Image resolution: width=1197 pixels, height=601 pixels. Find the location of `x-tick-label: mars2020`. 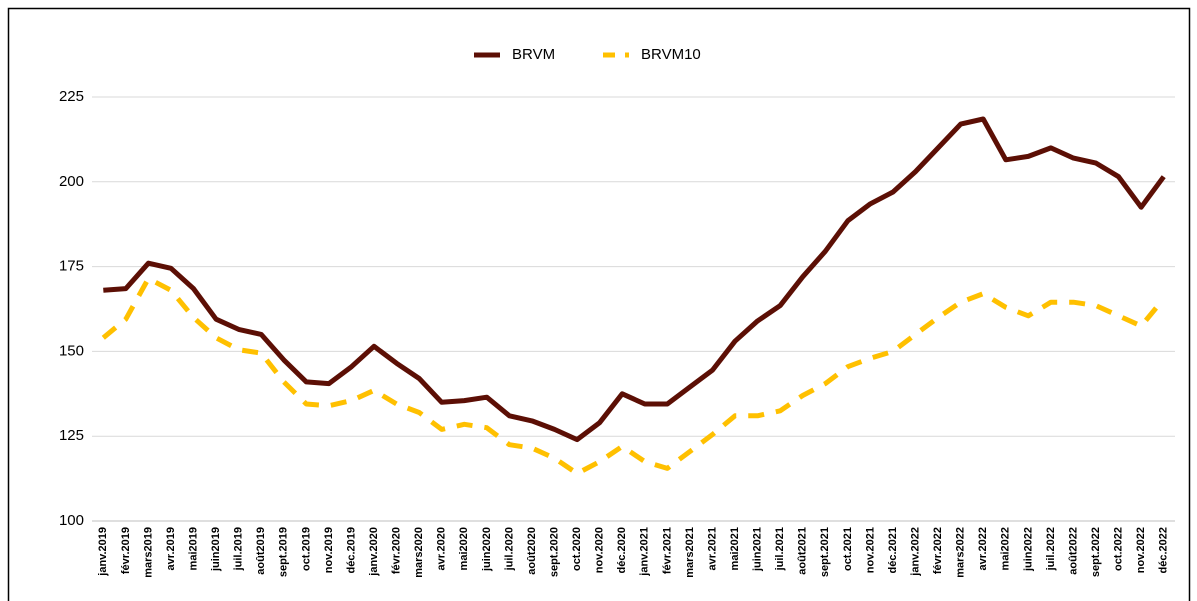

x-tick-label: mars2020 is located at coordinates (419, 552).